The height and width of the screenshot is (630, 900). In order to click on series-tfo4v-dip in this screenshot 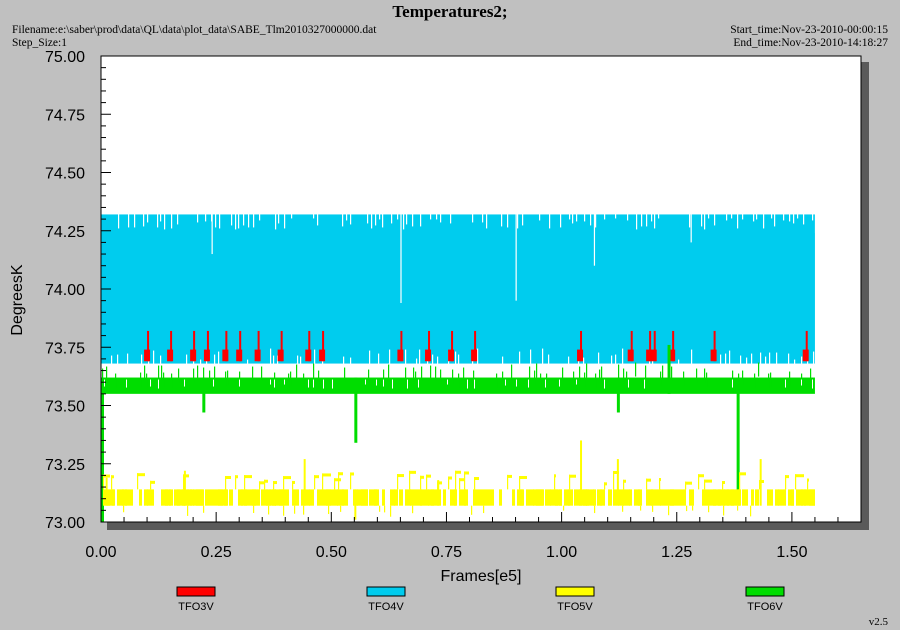, I will do `click(401, 258)`.